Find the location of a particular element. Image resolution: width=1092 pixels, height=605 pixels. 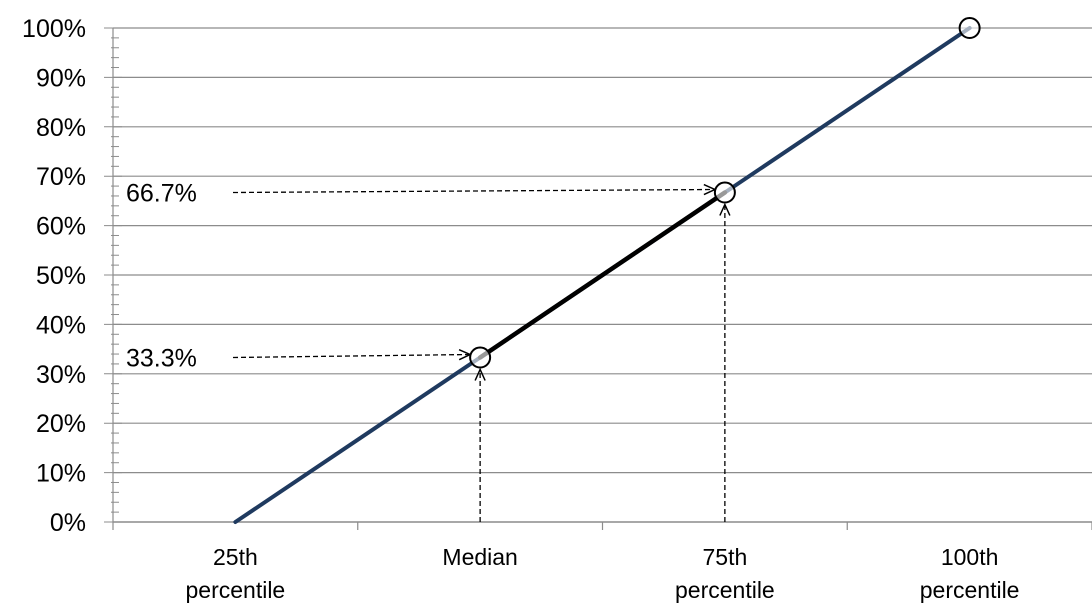

x-tick-label-line: 25th is located at coordinates (235, 557).